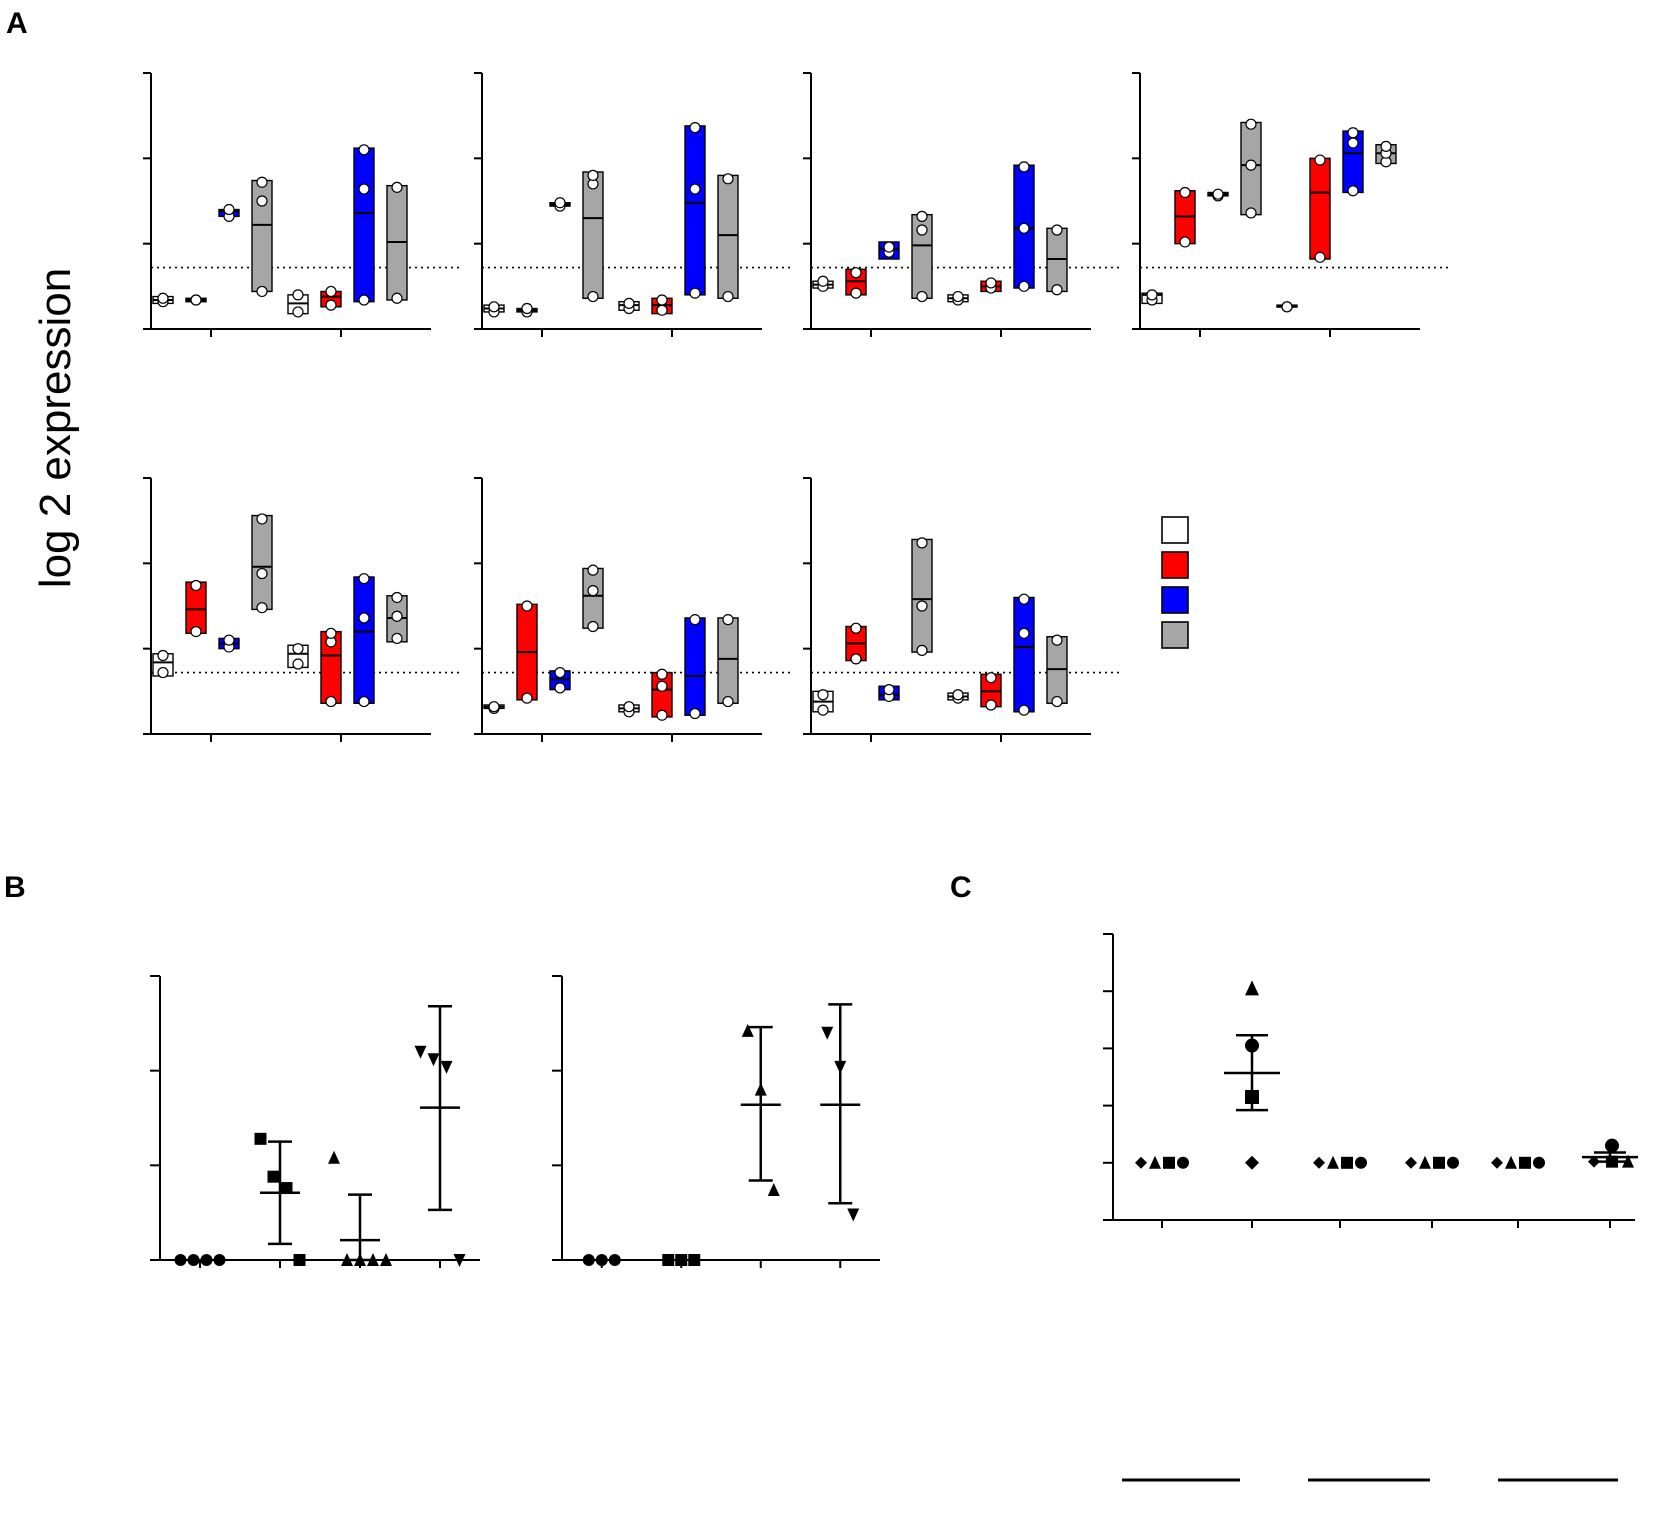 The height and width of the screenshot is (1531, 1654). I want to click on legend-swatch-r848, so click(1175, 600).